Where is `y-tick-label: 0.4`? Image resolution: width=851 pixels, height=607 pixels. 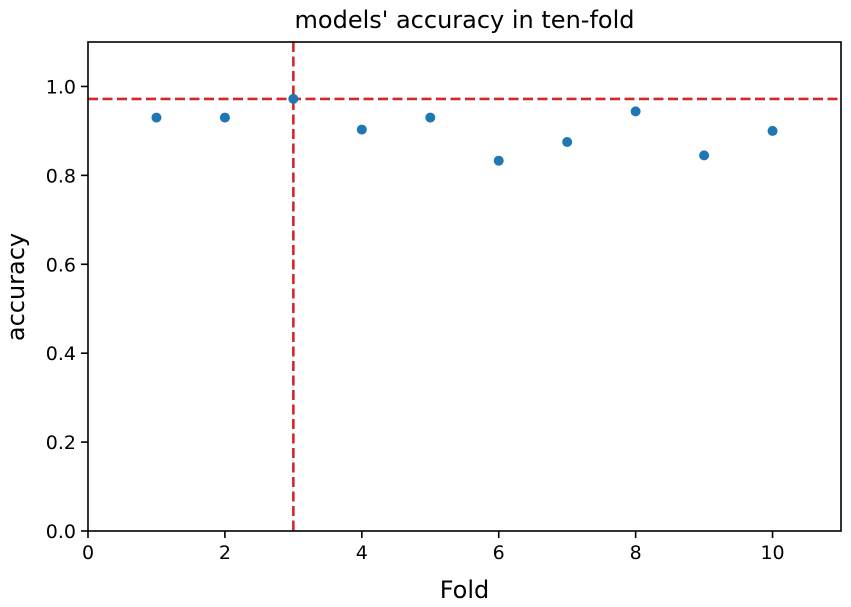
y-tick-label: 0.4 is located at coordinates (61, 354).